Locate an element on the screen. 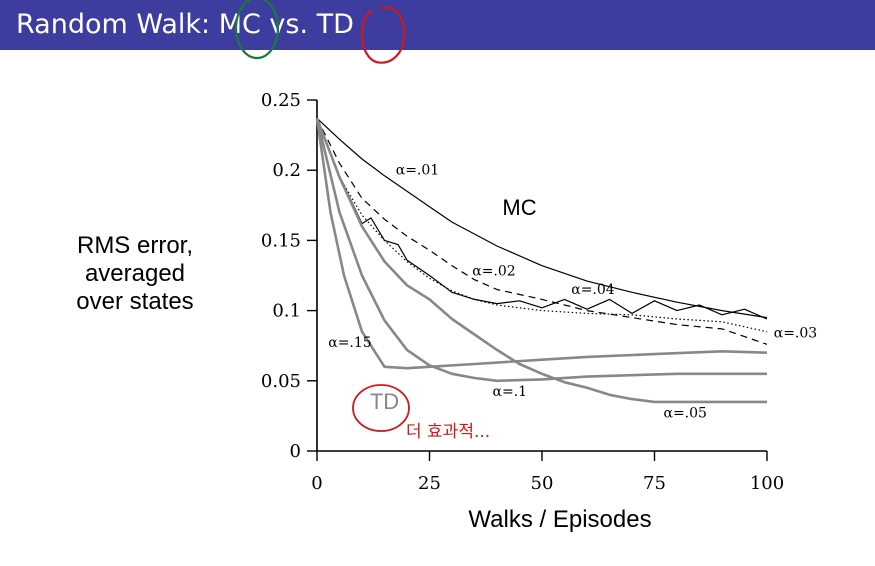  y-axis-label-line: averaged is located at coordinates (135, 273).